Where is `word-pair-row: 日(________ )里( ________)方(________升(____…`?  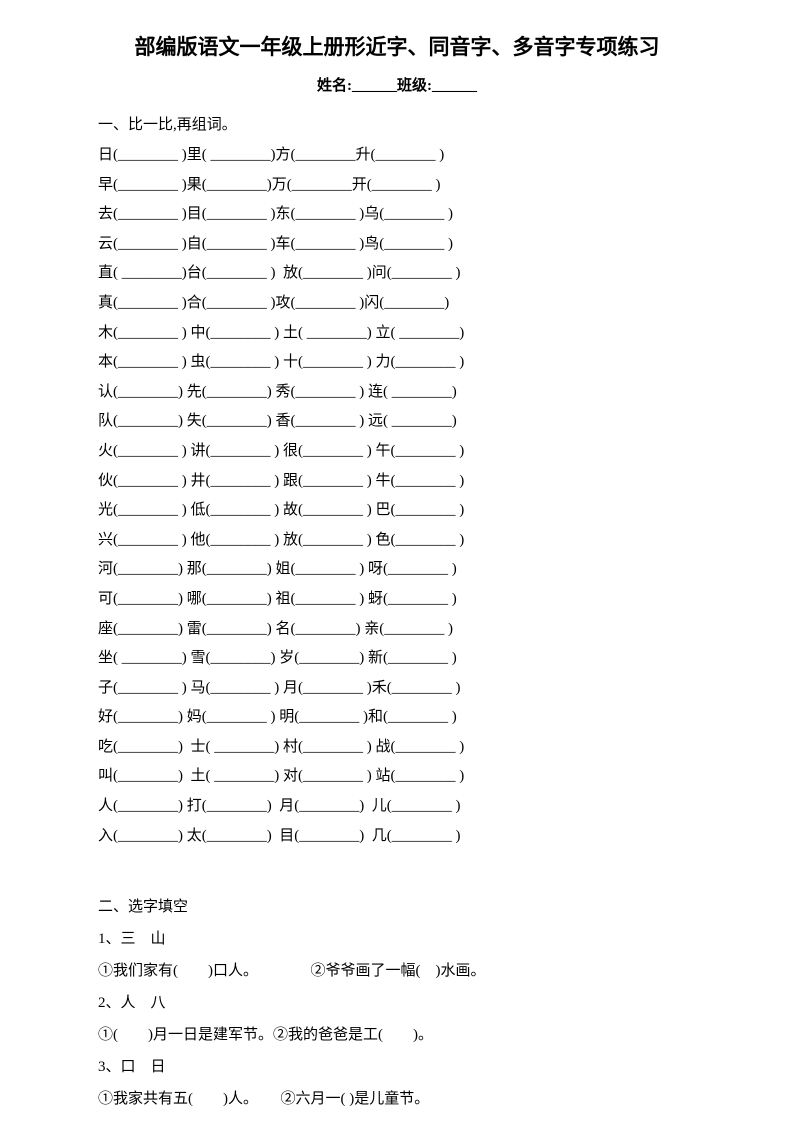 word-pair-row: 日(________ )里( ________)方(________升(____… is located at coordinates (271, 155).